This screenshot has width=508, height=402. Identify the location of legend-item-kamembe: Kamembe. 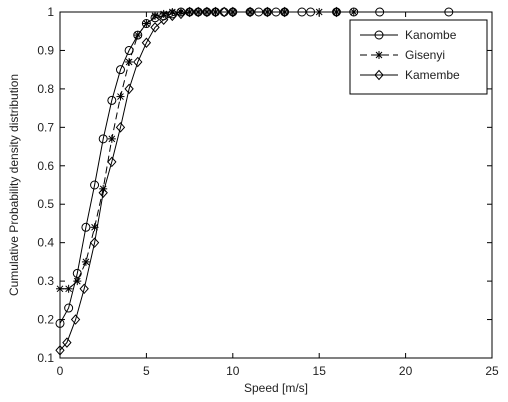
(410, 75).